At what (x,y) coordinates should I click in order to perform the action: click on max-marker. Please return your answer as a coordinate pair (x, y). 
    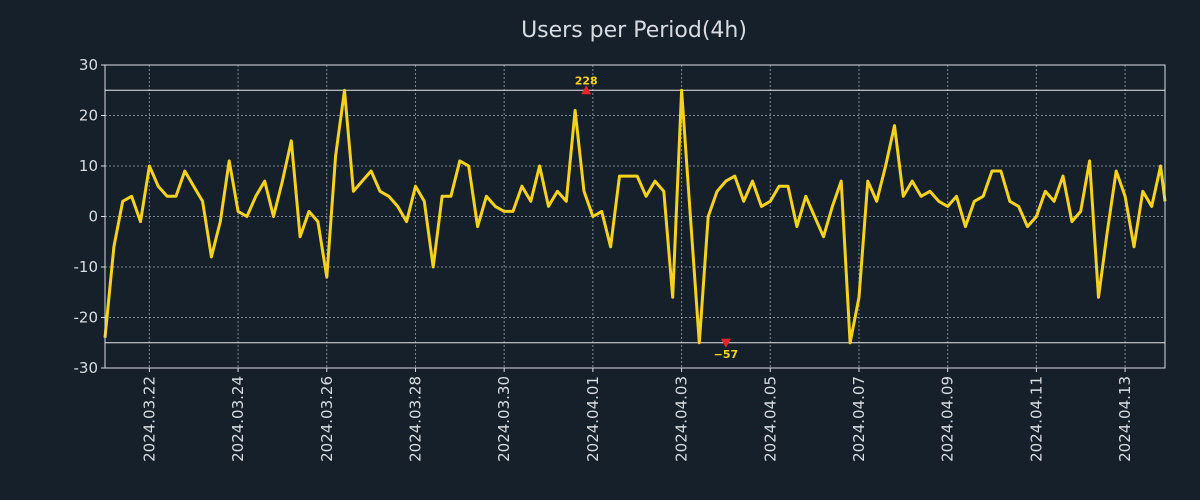
    Looking at the image, I should click on (586, 90).